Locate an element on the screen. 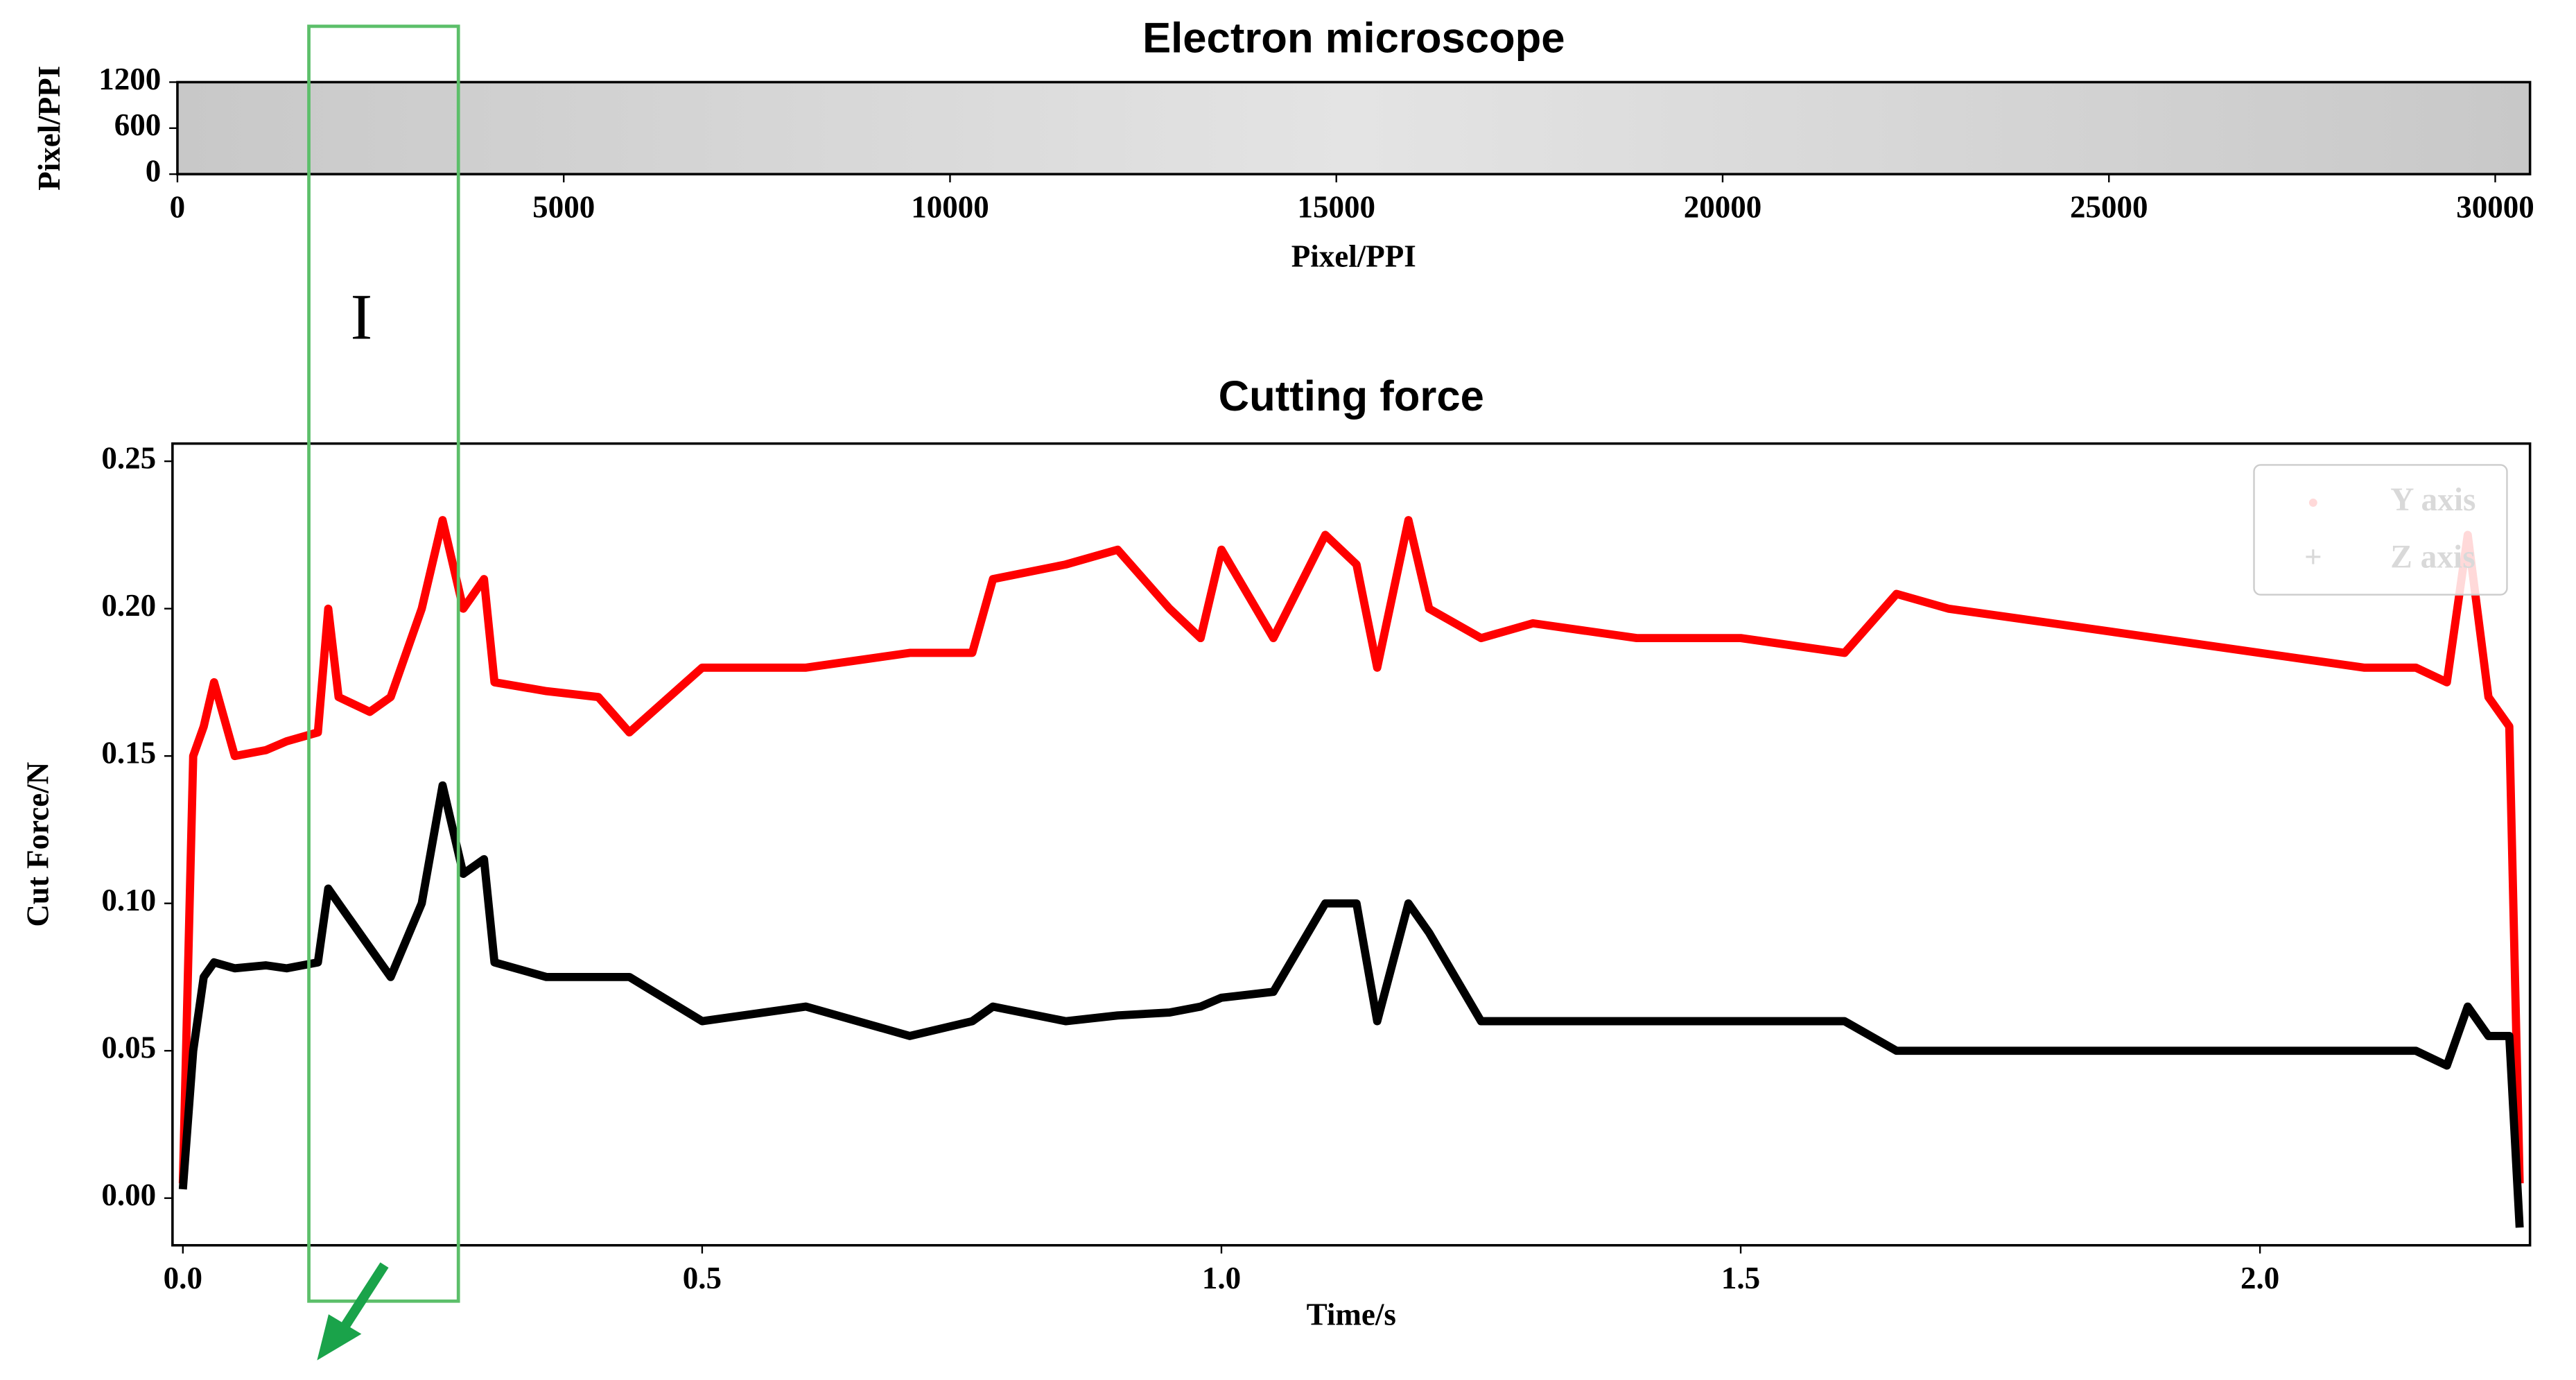 Image resolution: width=2576 pixels, height=1380 pixels. y-tick-label: 0.00 is located at coordinates (128, 1195).